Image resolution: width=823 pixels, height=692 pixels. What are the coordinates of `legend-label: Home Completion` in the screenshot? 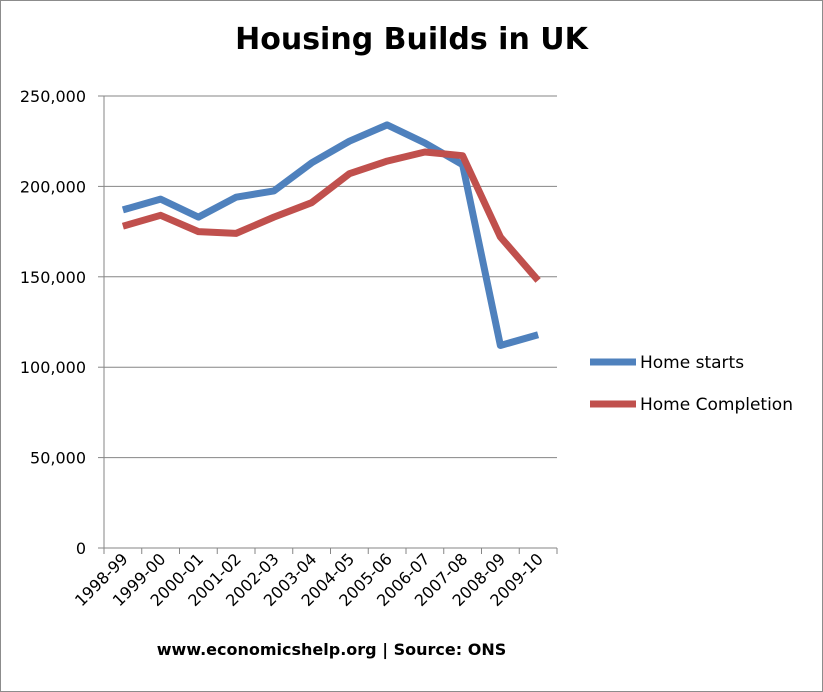 It's located at (716, 405).